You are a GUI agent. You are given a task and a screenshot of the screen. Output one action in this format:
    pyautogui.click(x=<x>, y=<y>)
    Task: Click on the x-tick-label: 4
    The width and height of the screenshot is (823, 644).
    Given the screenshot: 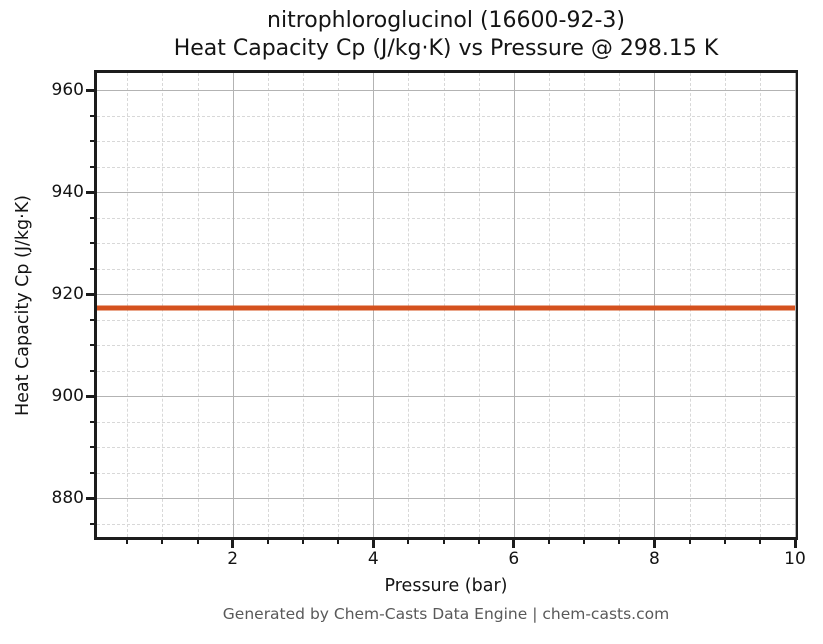 What is the action you would take?
    pyautogui.click(x=373, y=559)
    